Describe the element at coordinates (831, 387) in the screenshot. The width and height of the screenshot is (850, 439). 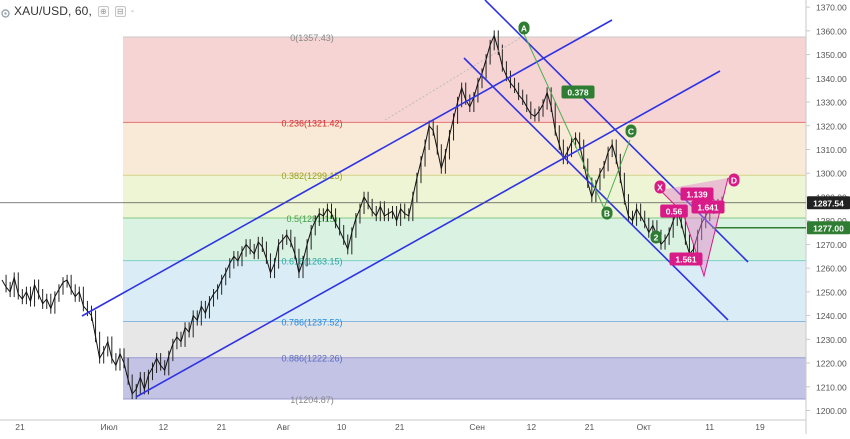
I see `y-tick-label: 1210.00` at that location.